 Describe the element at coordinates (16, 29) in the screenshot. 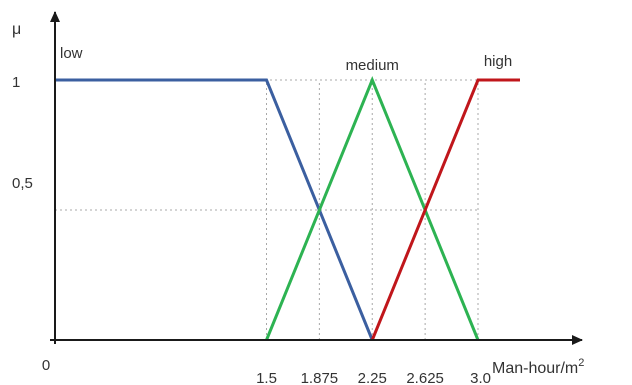

I see `y-axis-title: μ` at that location.